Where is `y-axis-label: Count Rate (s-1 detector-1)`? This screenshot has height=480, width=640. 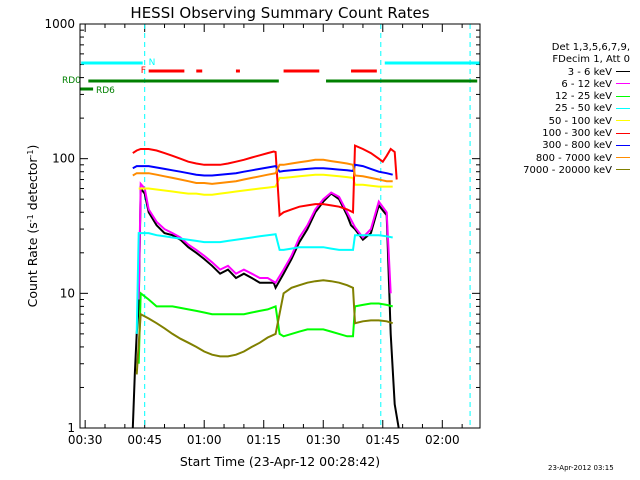
y-axis-label: Count Rate (s-1 detector-1) is located at coordinates (32, 226).